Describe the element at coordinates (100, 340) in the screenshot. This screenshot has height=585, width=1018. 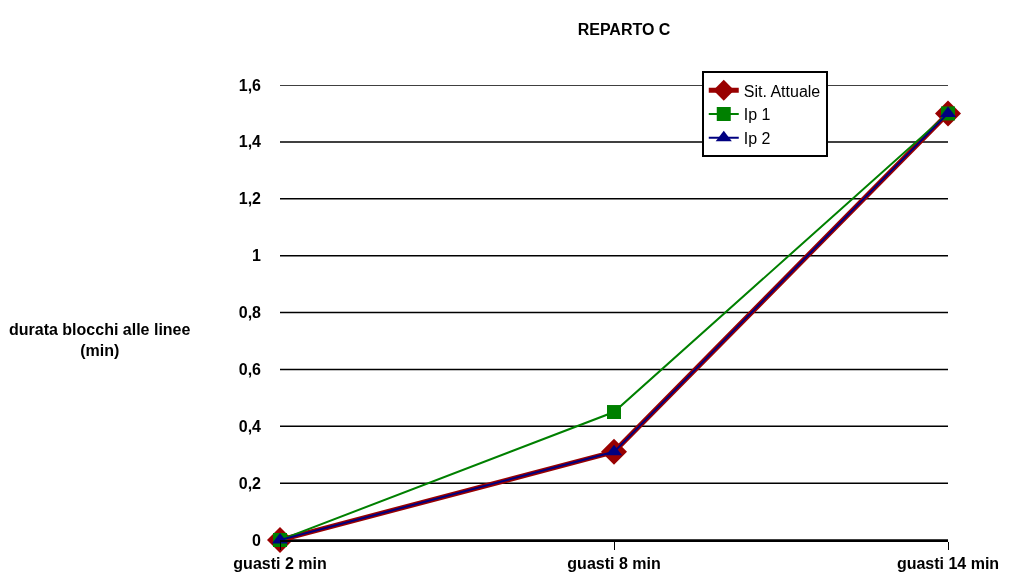
I see `y-axis-title: durata blocchi alle linee (min)` at that location.